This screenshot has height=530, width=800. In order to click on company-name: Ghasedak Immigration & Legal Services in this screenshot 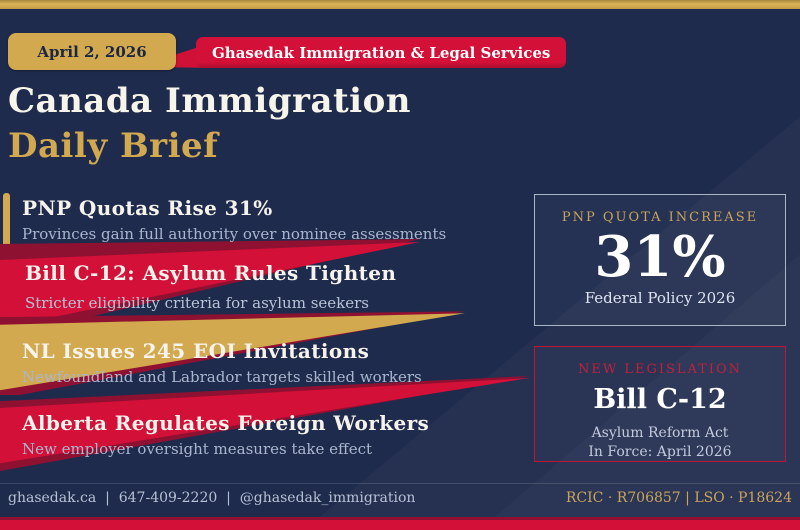, I will do `click(381, 52)`.